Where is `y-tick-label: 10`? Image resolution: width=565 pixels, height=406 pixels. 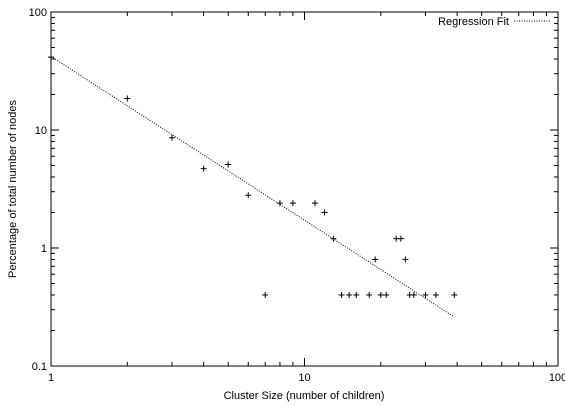 y-tick-label: 10 is located at coordinates (41, 131).